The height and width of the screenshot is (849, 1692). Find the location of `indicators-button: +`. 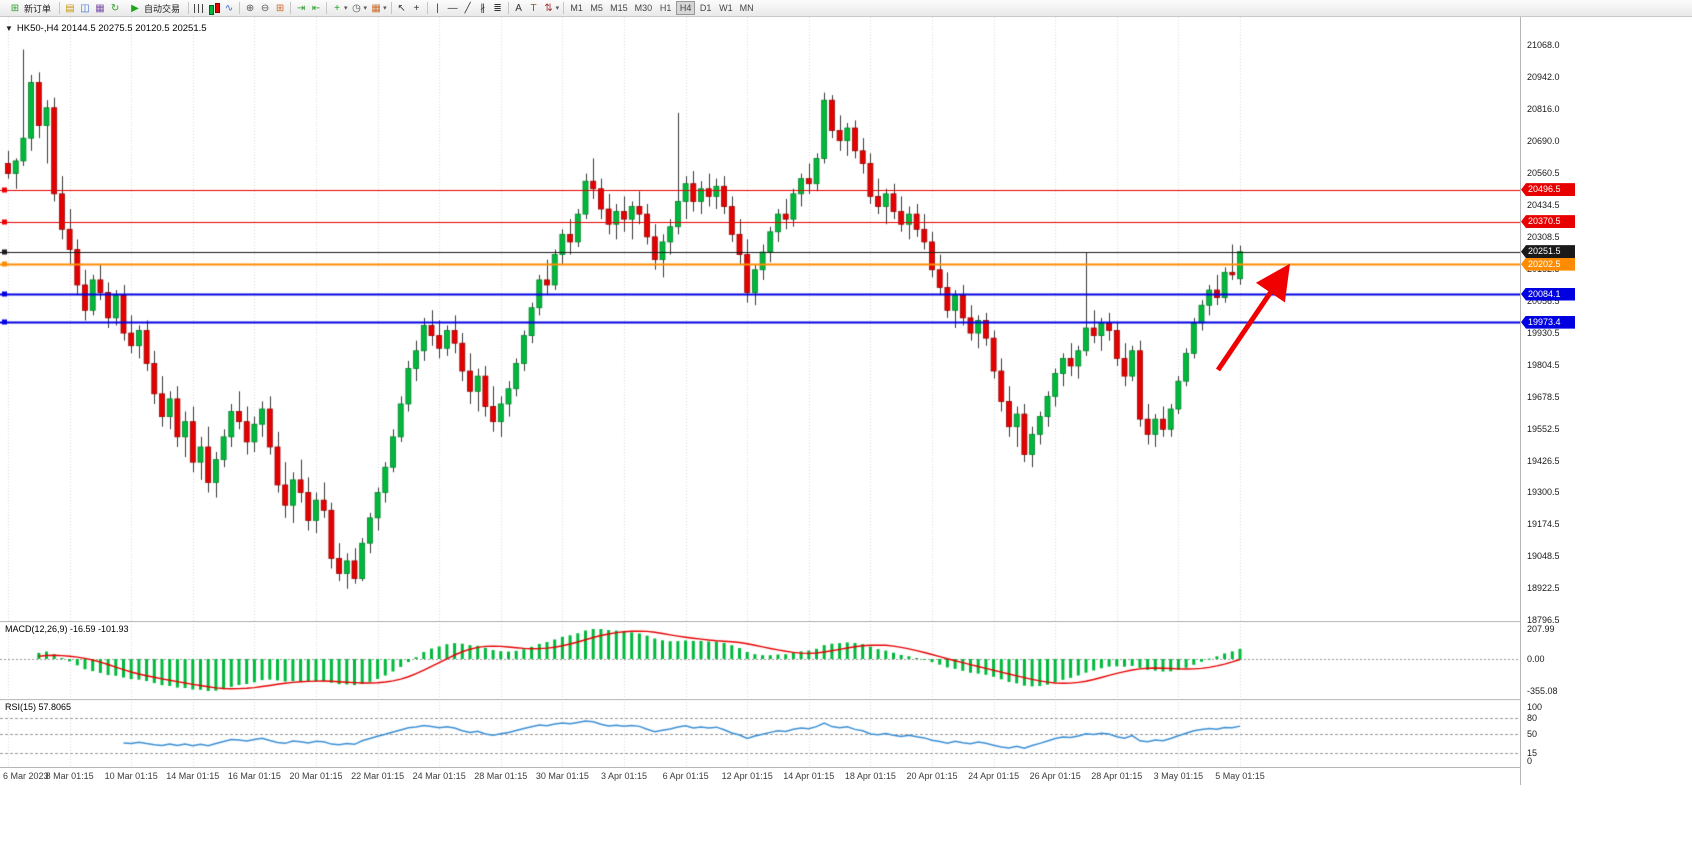

indicators-button: + is located at coordinates (337, 8).